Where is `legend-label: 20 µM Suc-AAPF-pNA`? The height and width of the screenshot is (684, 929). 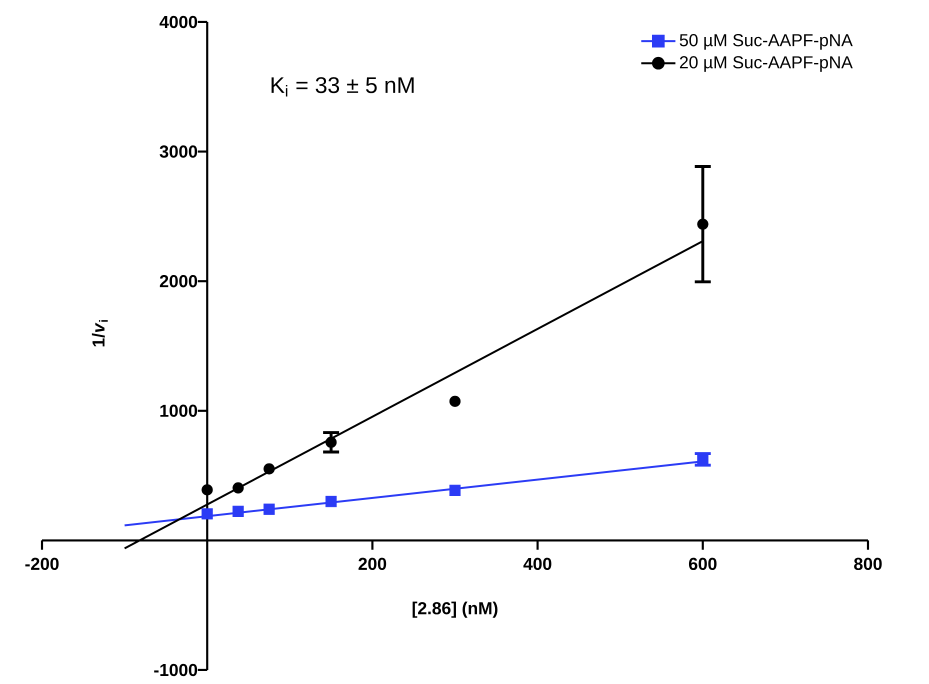 legend-label: 20 µM Suc-AAPF-pNA is located at coordinates (766, 64).